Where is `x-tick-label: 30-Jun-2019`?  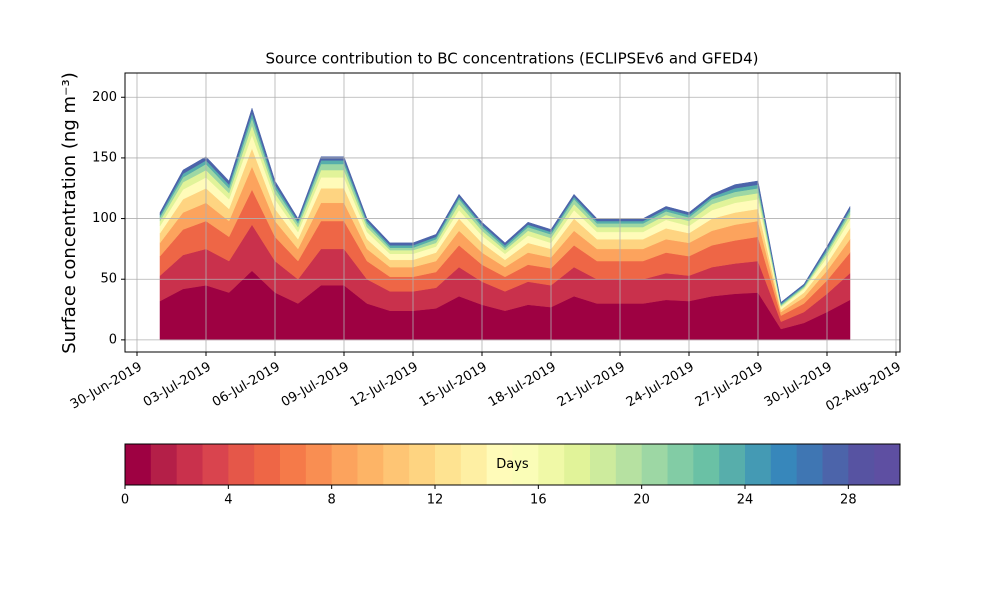
x-tick-label: 30-Jun-2019 is located at coordinates (106, 386).